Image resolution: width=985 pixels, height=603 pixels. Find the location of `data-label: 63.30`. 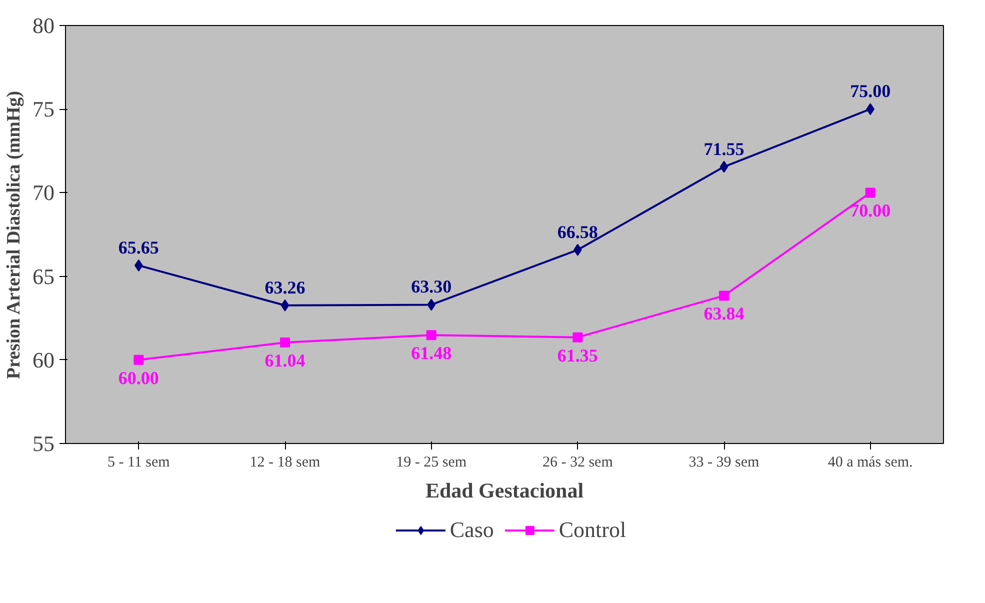

data-label: 63.30 is located at coordinates (431, 286).